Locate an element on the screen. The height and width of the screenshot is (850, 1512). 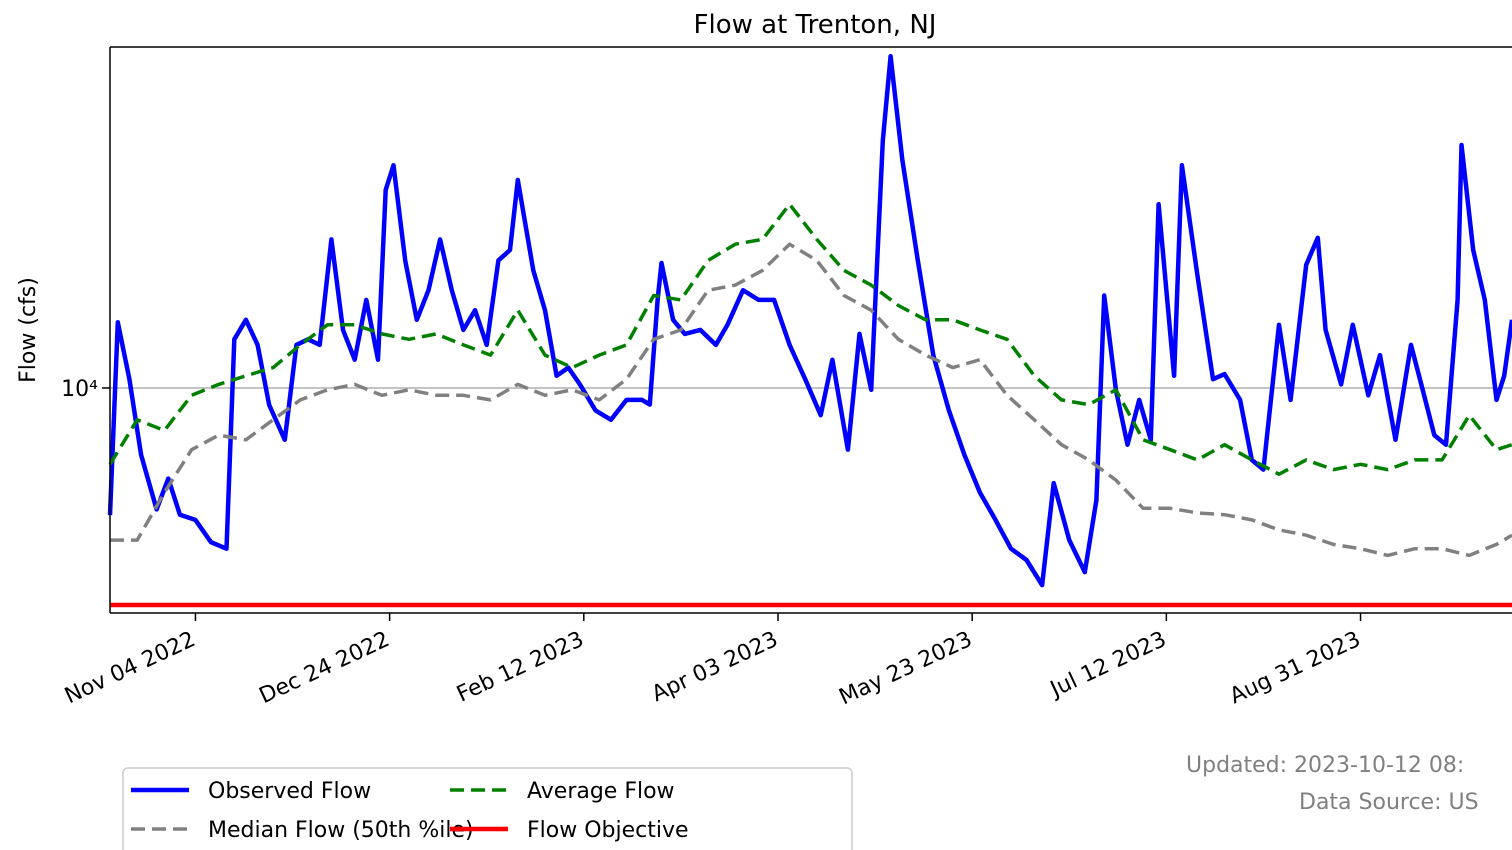
legend-label: Average Flow is located at coordinates (601, 791).